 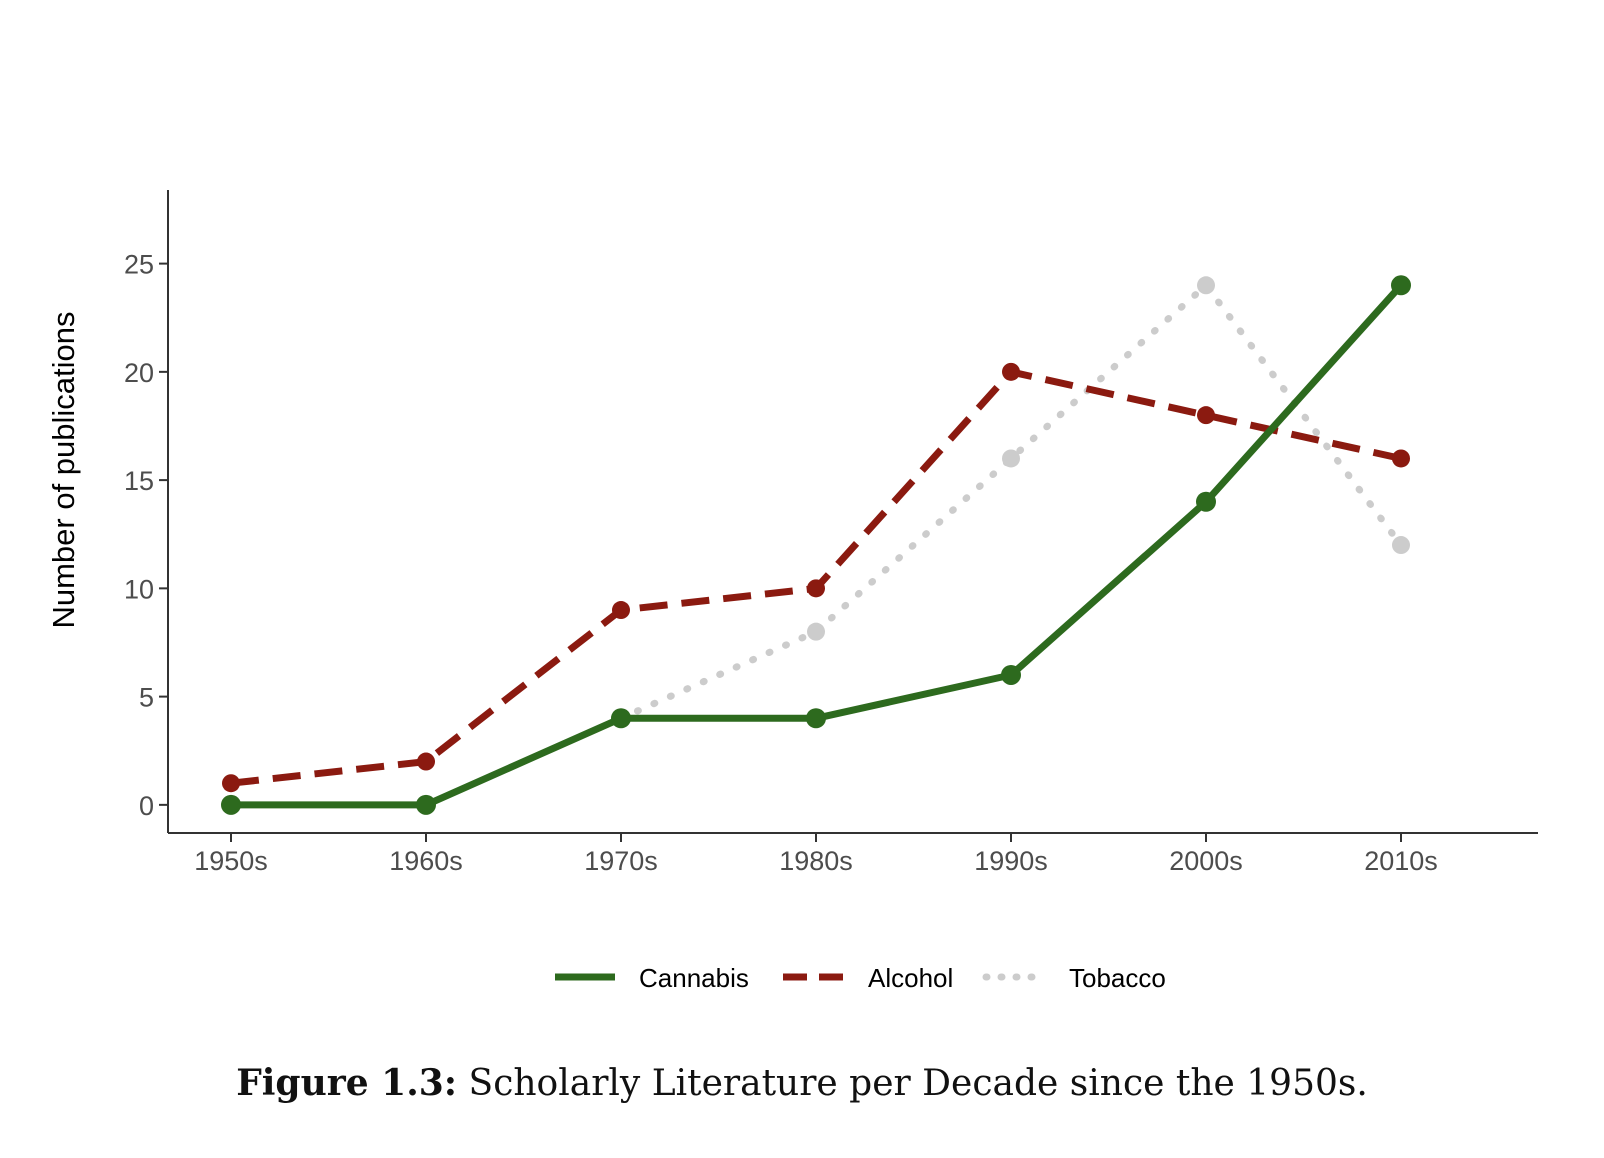 What do you see at coordinates (621, 610) in the screenshot?
I see `data-point-alcohol-1970s` at bounding box center [621, 610].